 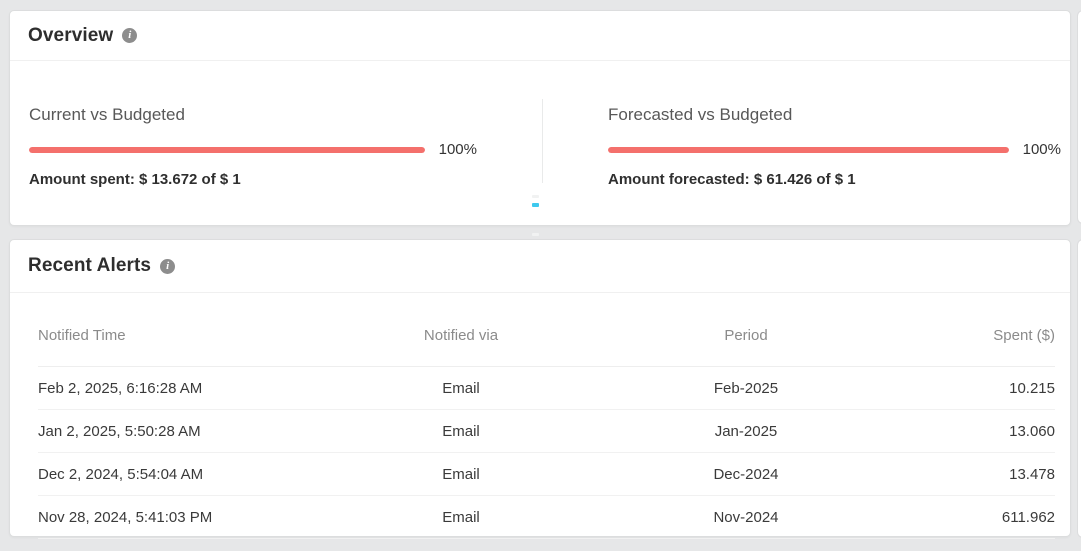 I want to click on recent-alerts-card-header: Recent Alerts i, so click(x=540, y=266).